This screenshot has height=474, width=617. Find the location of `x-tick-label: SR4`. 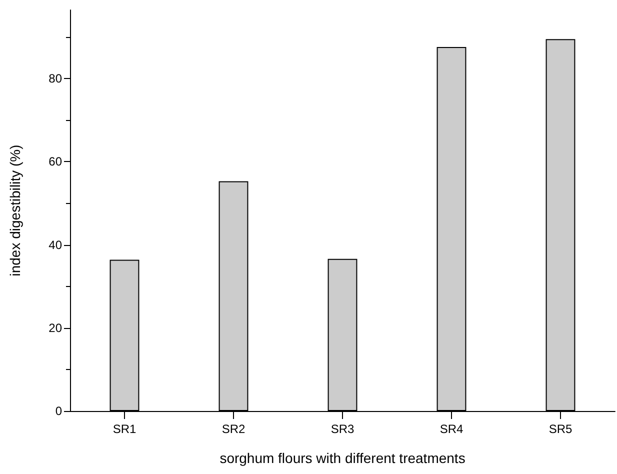

x-tick-label: SR4 is located at coordinates (452, 429).